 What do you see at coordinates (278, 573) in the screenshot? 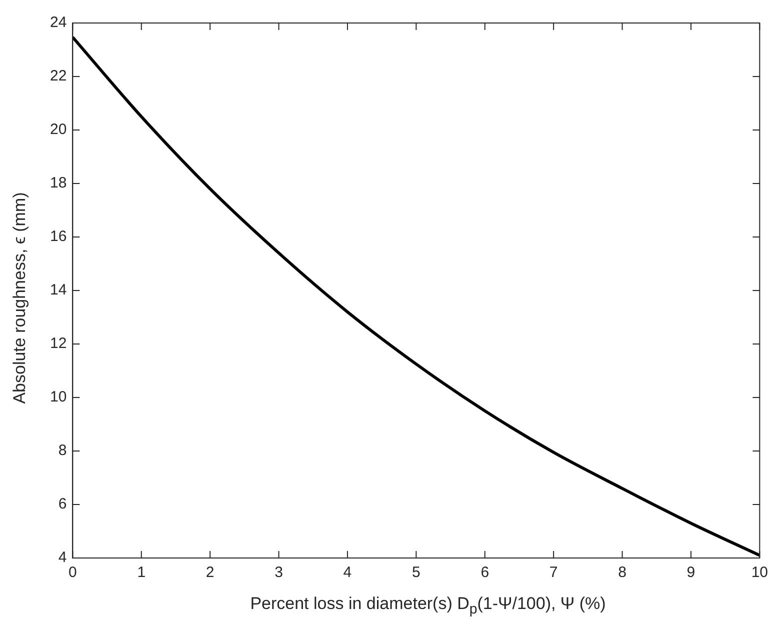
I see `x-tick-label: 3` at bounding box center [278, 573].